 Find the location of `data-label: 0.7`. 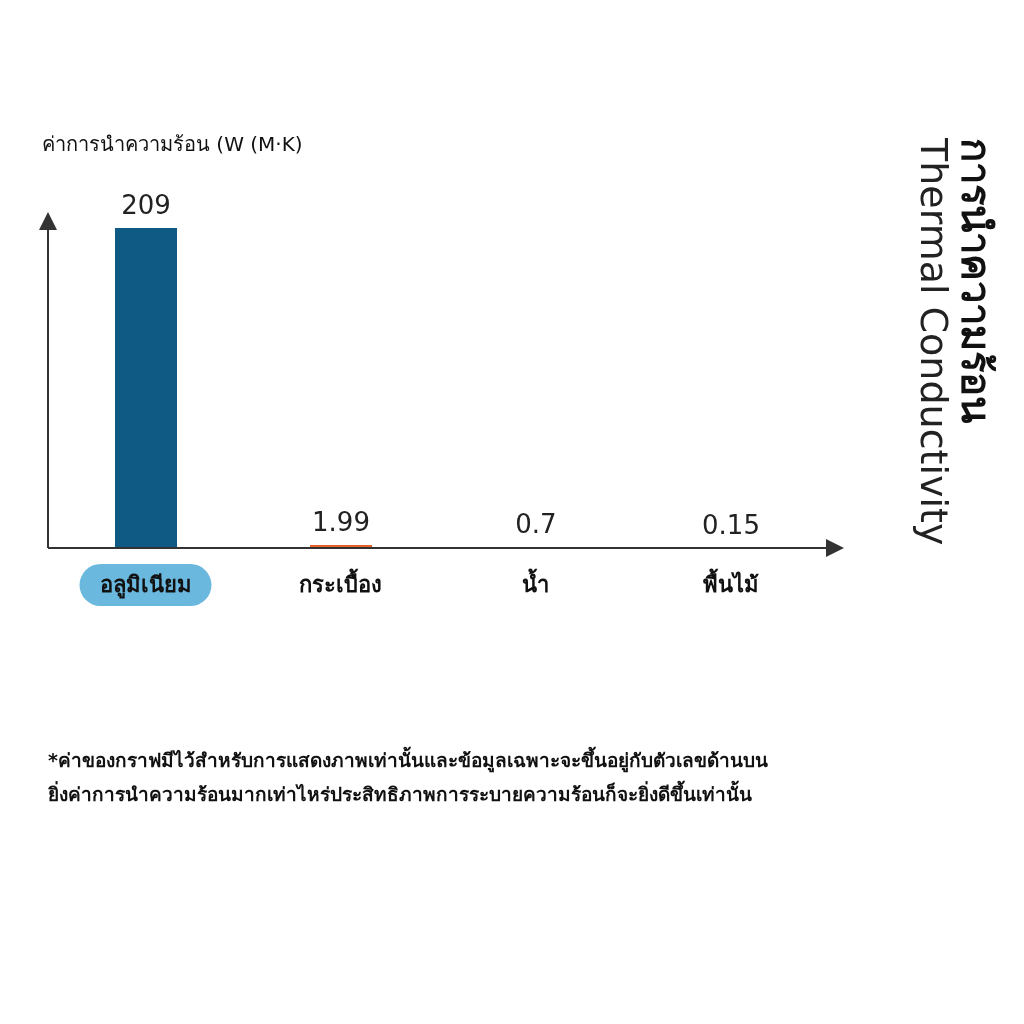

data-label: 0.7 is located at coordinates (536, 523).